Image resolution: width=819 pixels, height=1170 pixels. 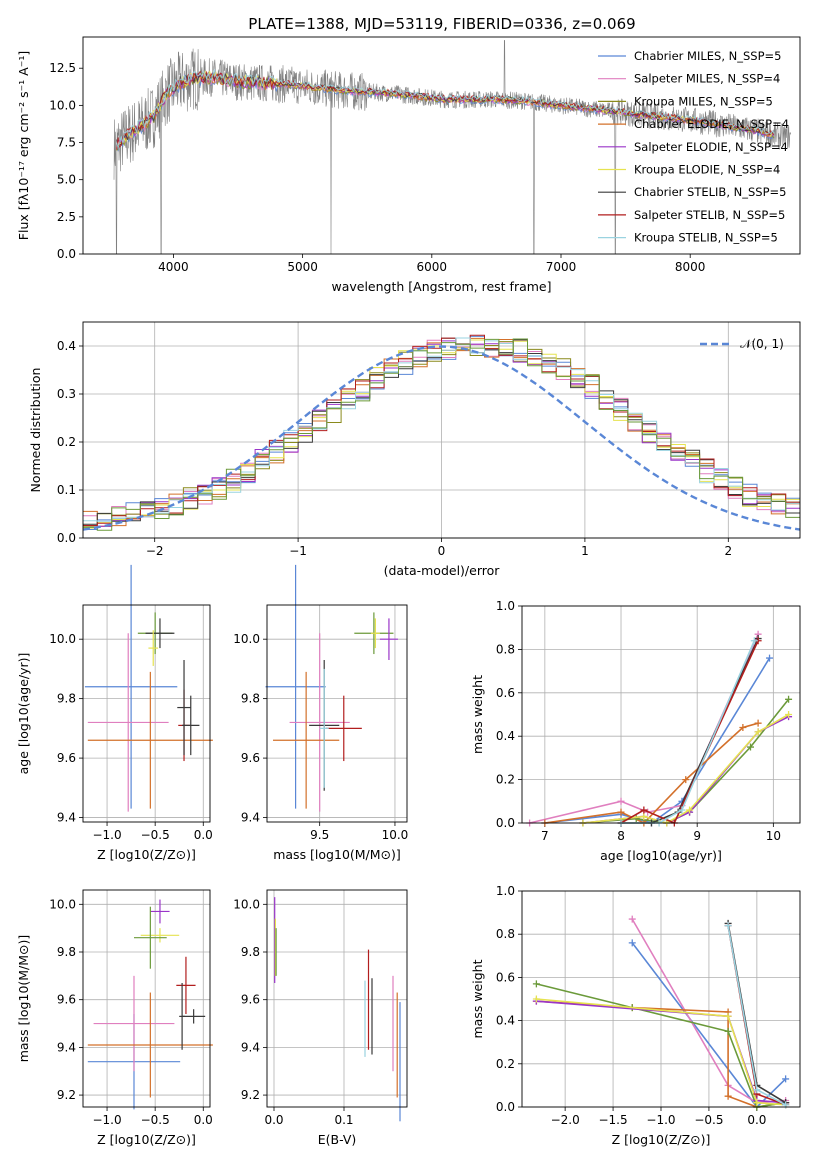 I want to click on mass-vs-Z-ytick-label-0: 9.2, so click(x=66, y=1095).